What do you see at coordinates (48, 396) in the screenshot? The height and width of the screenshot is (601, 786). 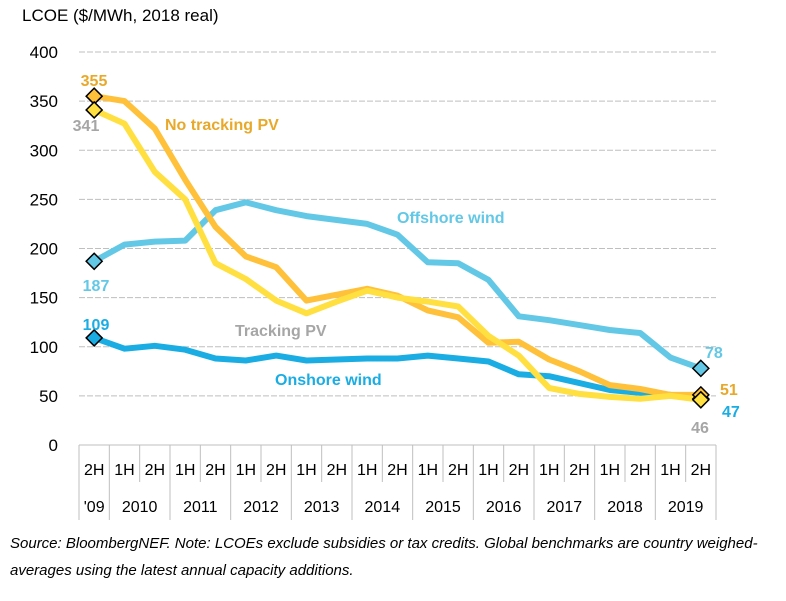 I see `y-tick-label: 50` at bounding box center [48, 396].